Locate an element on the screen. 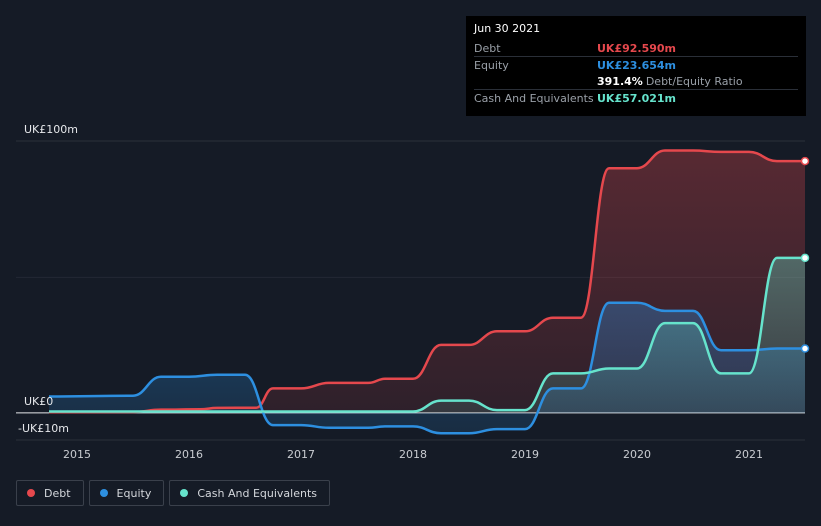 This screenshot has height=526, width=821. legend-label-cash: Cash And Equivalents is located at coordinates (257, 493).